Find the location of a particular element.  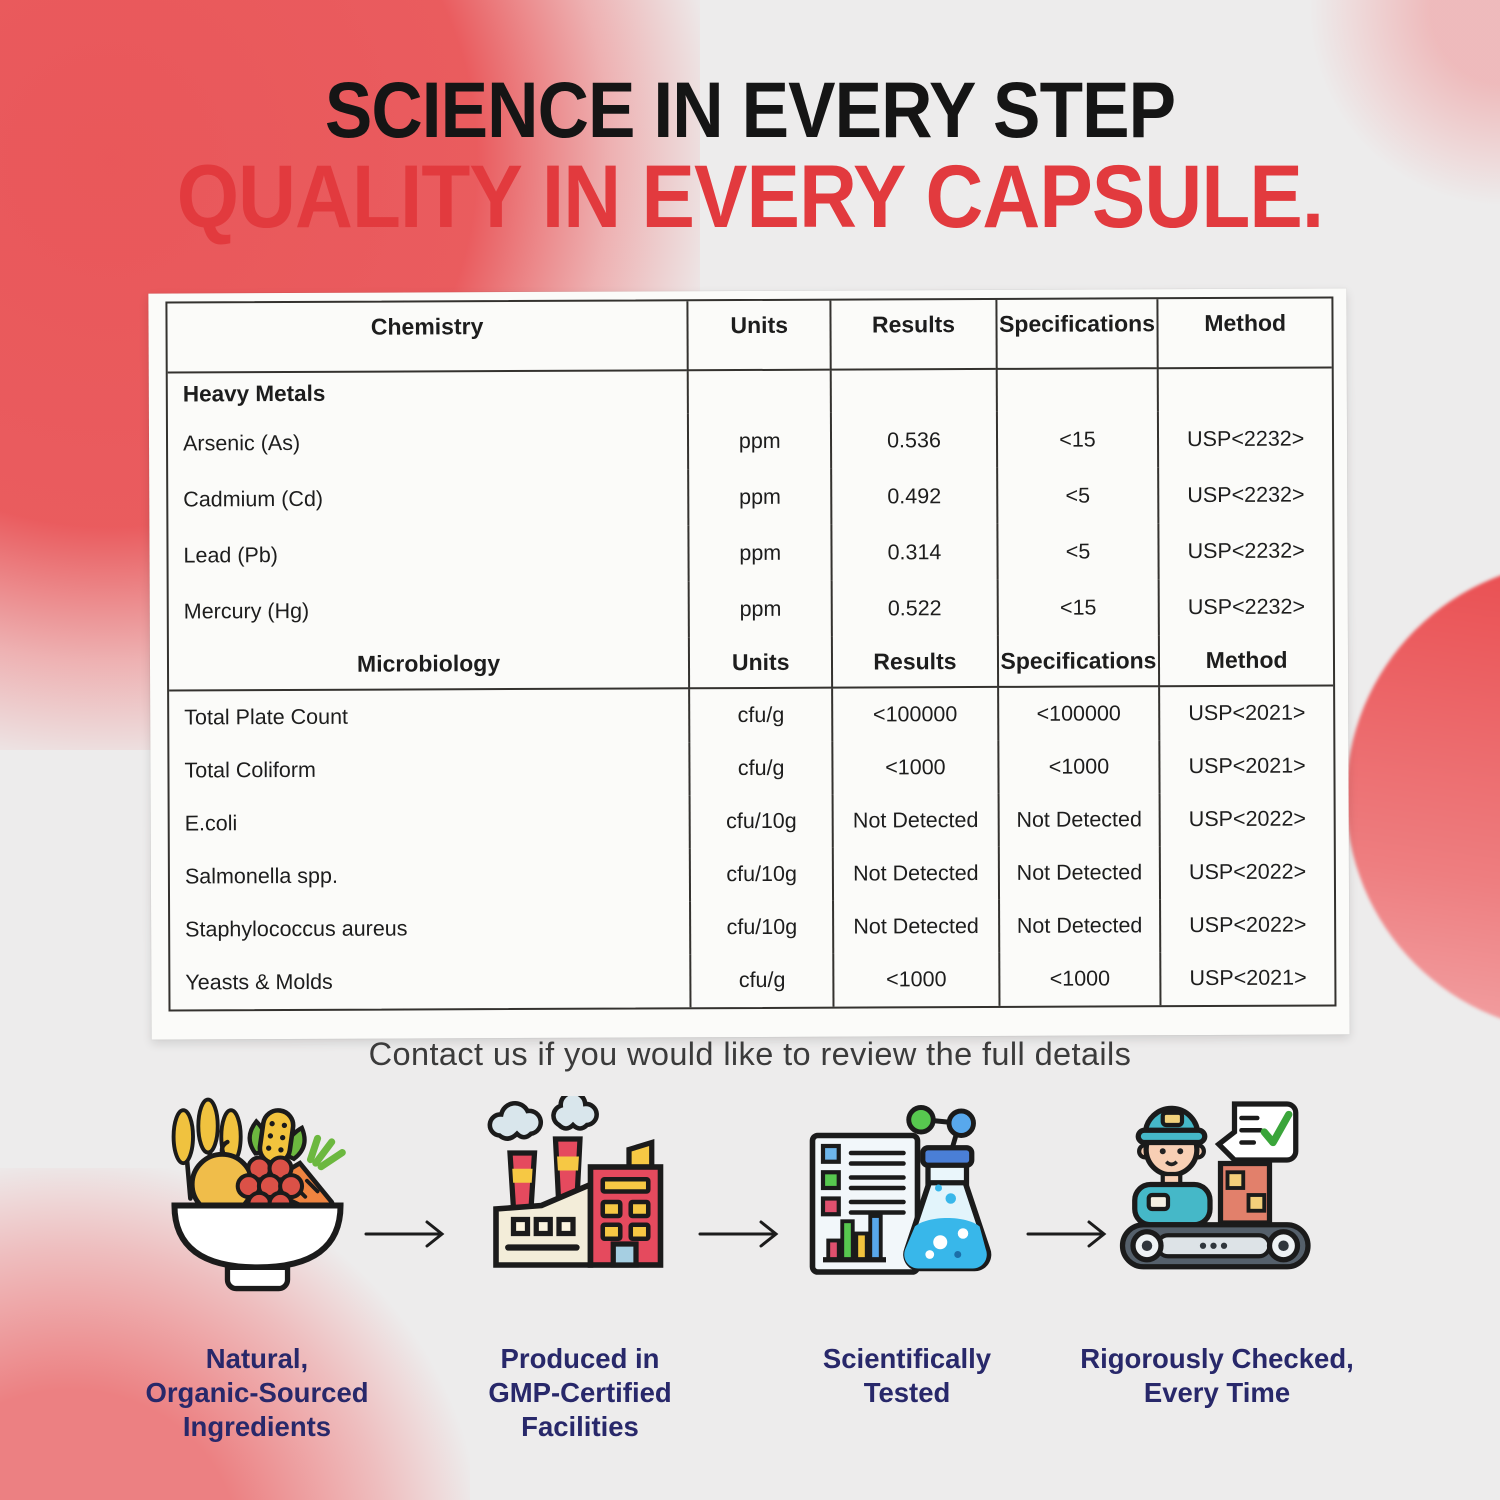

step-natural-ingredients: Natural, Organic-Sourced Ingredients is located at coordinates (257, 1270).